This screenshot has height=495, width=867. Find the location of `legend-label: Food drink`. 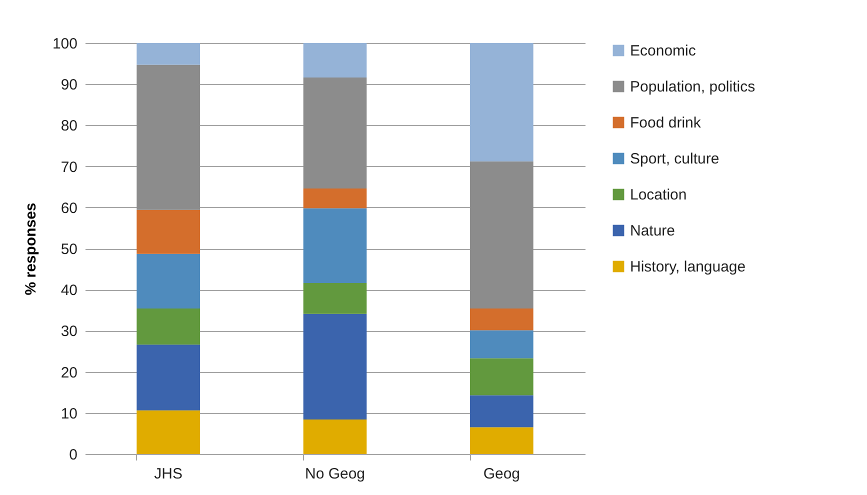

legend-label: Food drink is located at coordinates (666, 123).